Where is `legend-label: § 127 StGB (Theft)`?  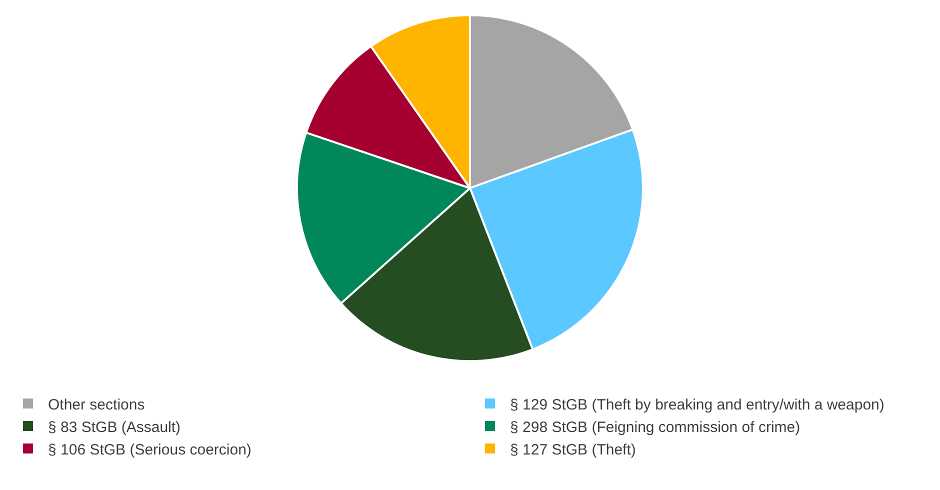 legend-label: § 127 StGB (Theft) is located at coordinates (573, 449).